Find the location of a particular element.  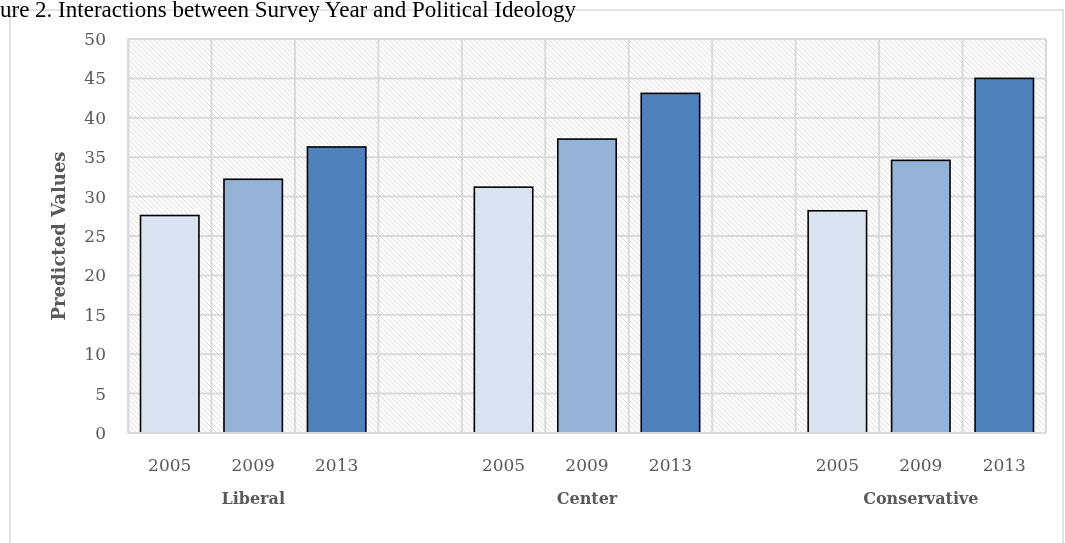

y-tick-label: 40 is located at coordinates (95, 117).